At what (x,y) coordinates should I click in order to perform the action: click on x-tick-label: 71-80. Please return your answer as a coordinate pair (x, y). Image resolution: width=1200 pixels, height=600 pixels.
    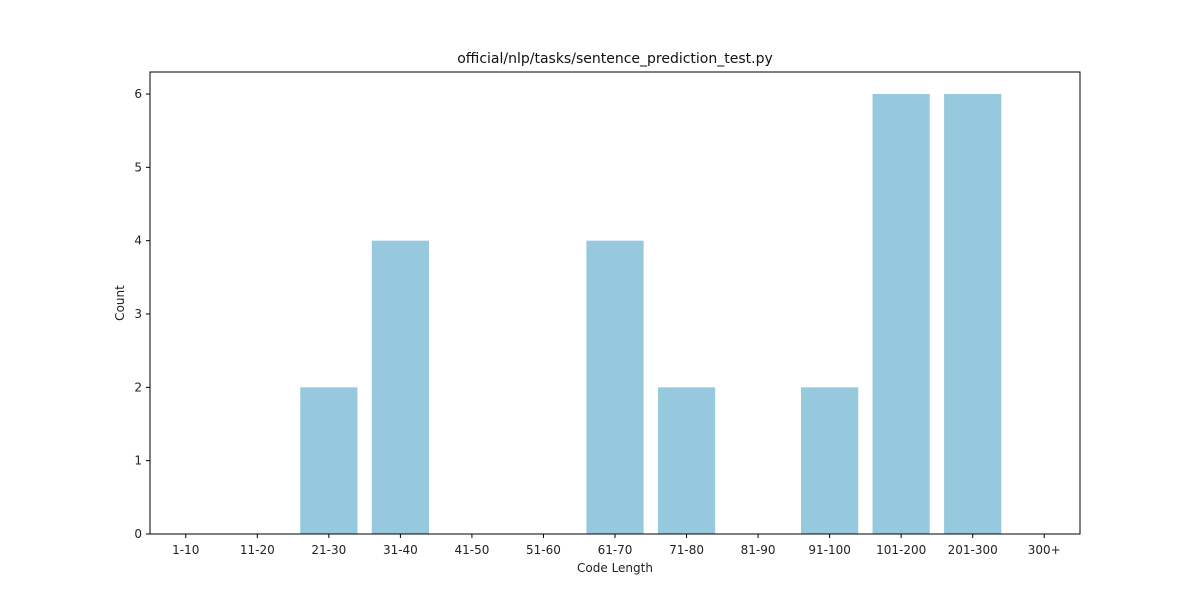
    Looking at the image, I should click on (686, 550).